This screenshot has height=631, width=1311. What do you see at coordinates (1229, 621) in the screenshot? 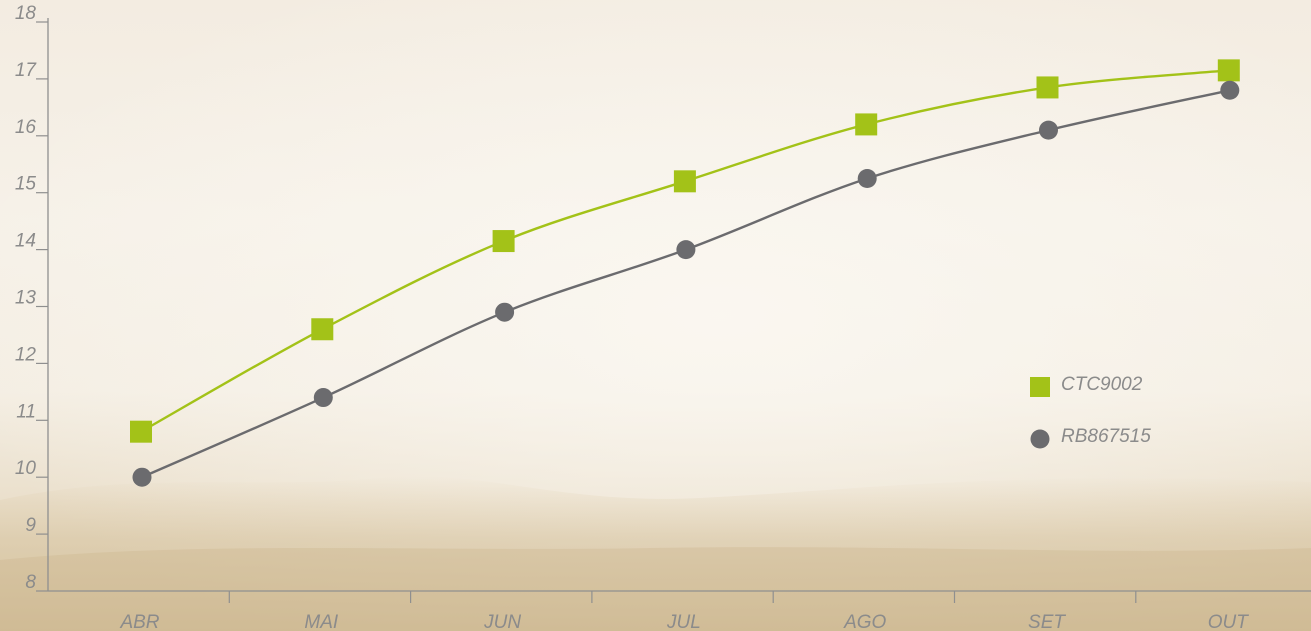
I see `x-tick-label: OUT` at bounding box center [1229, 621].